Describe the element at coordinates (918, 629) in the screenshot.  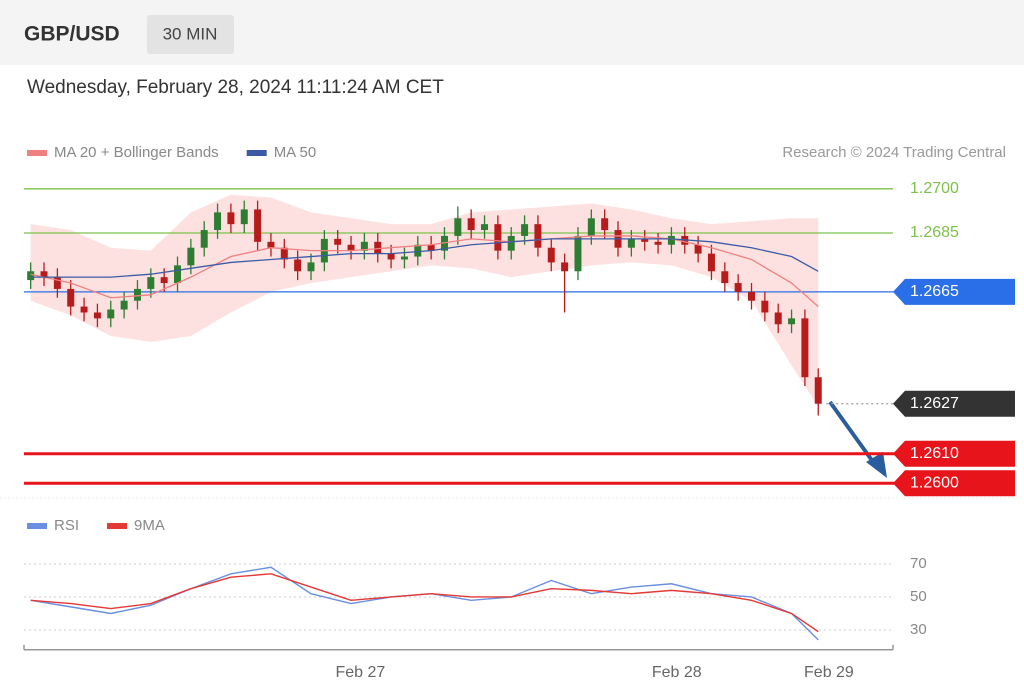
I see `y-tick-label: 30` at that location.